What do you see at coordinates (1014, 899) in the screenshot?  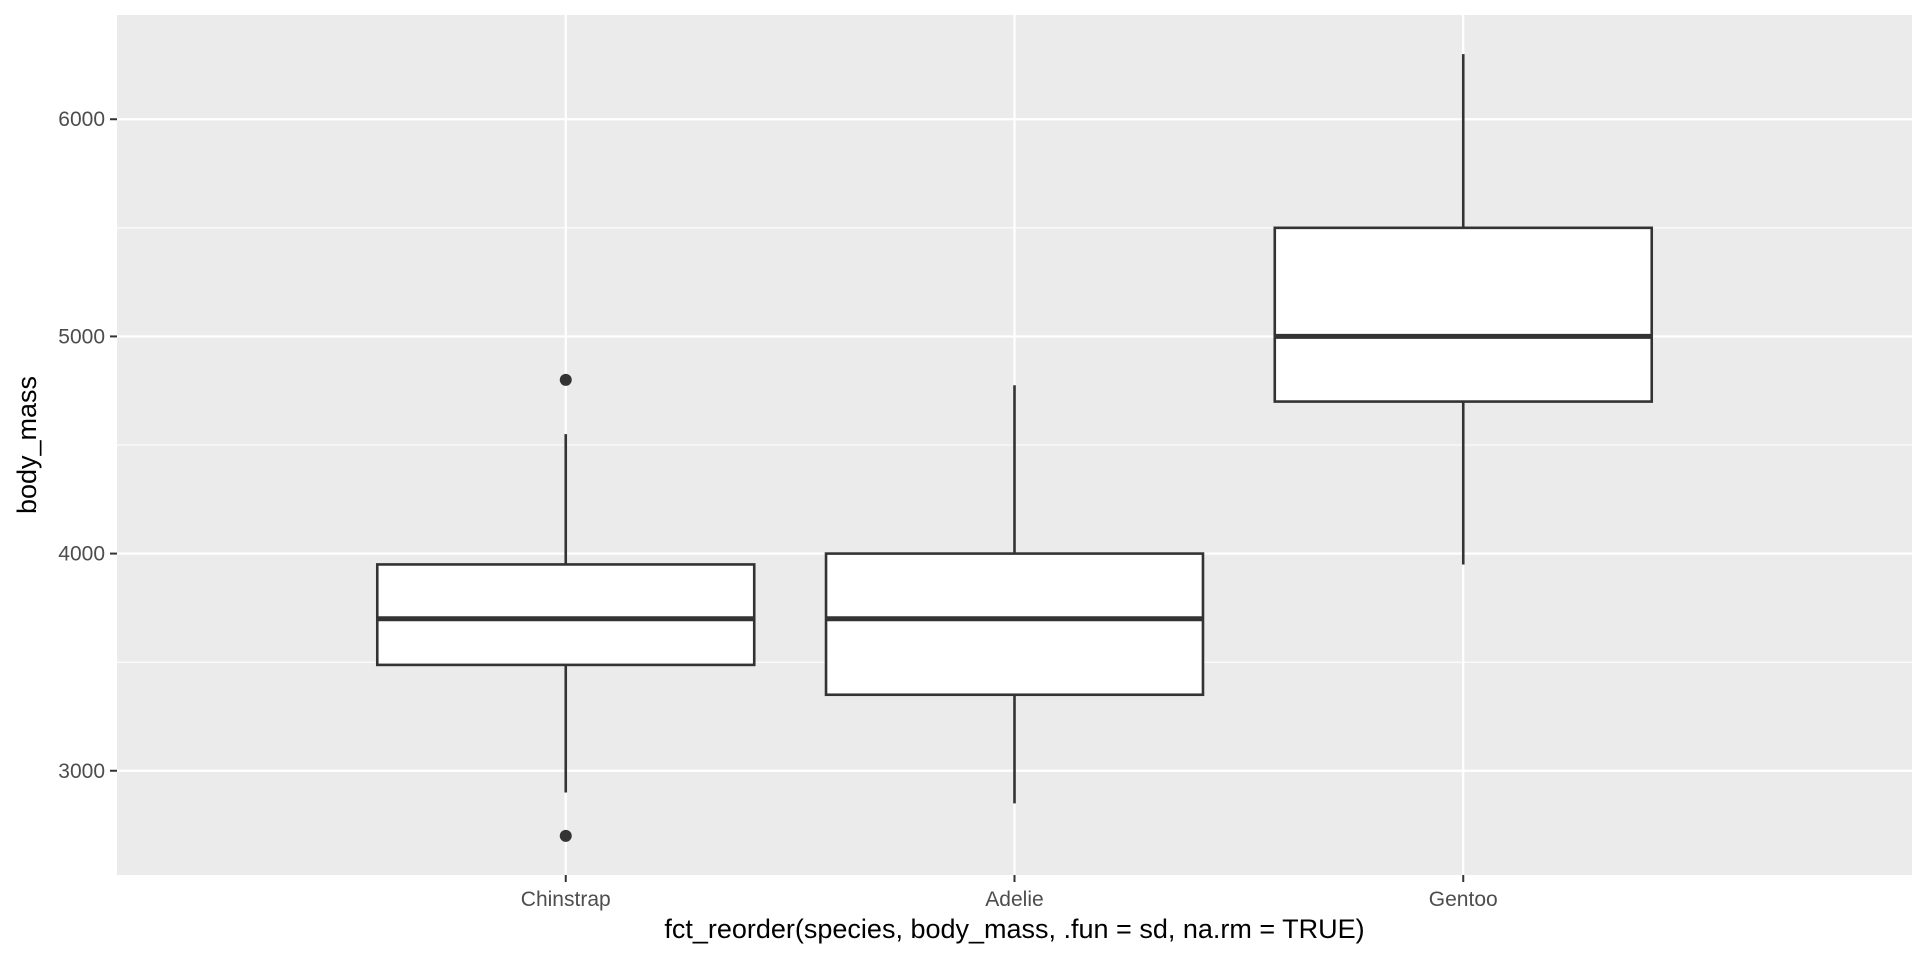 I see `x-tick-label: Adelie` at bounding box center [1014, 899].